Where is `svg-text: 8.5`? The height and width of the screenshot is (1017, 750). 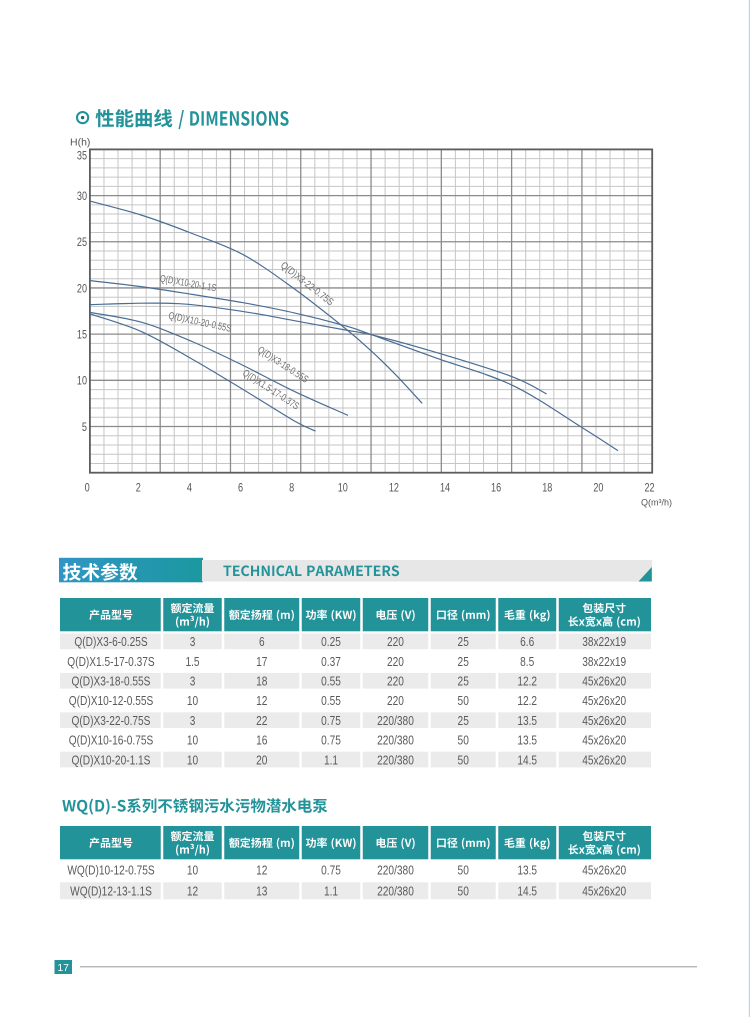
svg-text: 8.5 is located at coordinates (527, 661).